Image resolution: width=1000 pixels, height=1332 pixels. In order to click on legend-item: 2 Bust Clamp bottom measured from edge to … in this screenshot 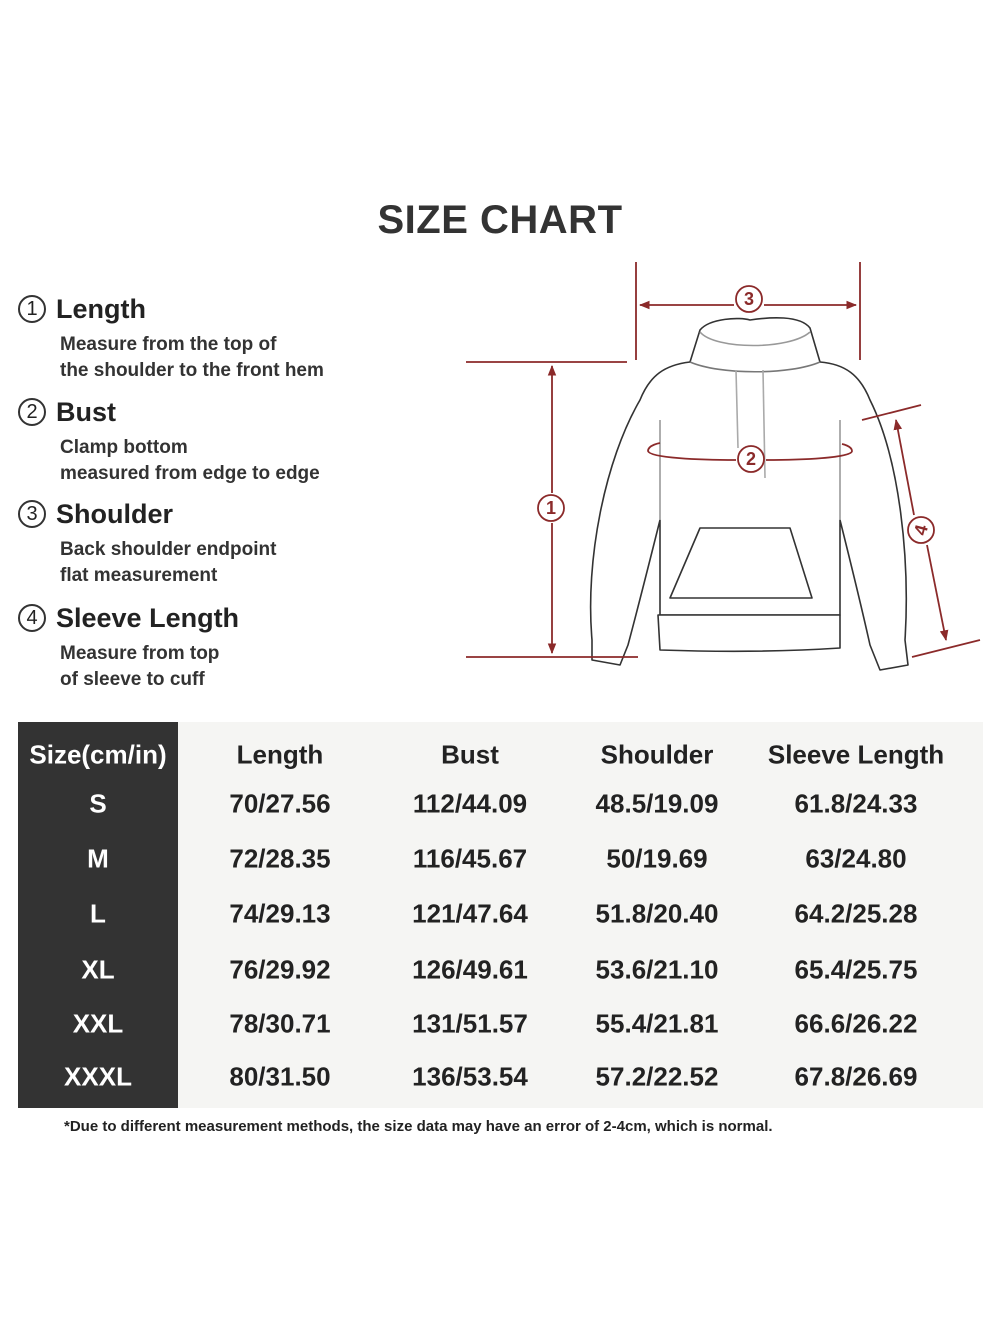, I will do `click(169, 441)`.